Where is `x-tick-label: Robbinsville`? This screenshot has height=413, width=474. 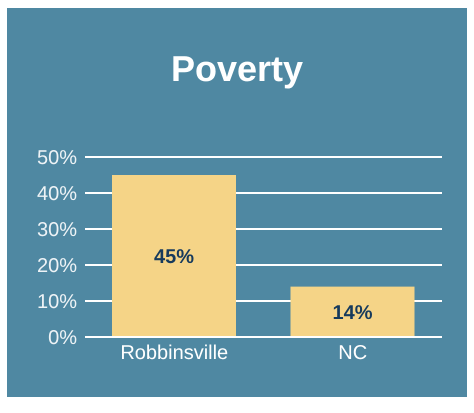 x-tick-label: Robbinsville is located at coordinates (174, 353).